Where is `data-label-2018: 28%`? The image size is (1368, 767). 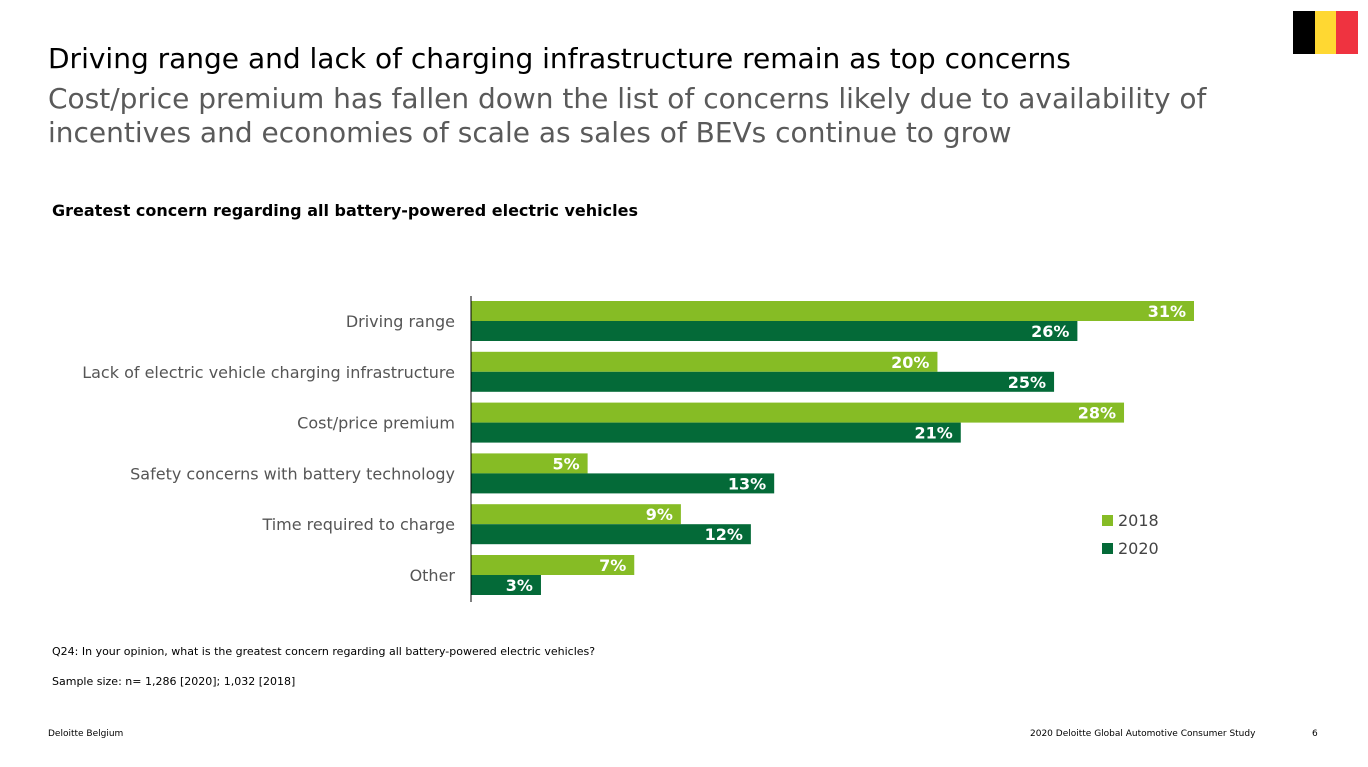
data-label-2018: 28% is located at coordinates (1097, 413).